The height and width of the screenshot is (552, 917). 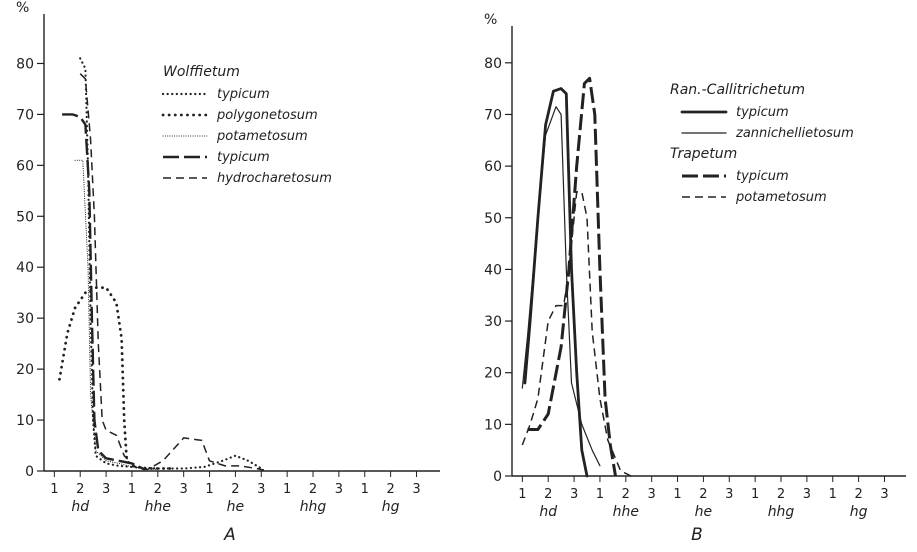 What do you see at coordinates (794, 133) in the screenshot?
I see `legend-entry: zannichellietosum` at bounding box center [794, 133].